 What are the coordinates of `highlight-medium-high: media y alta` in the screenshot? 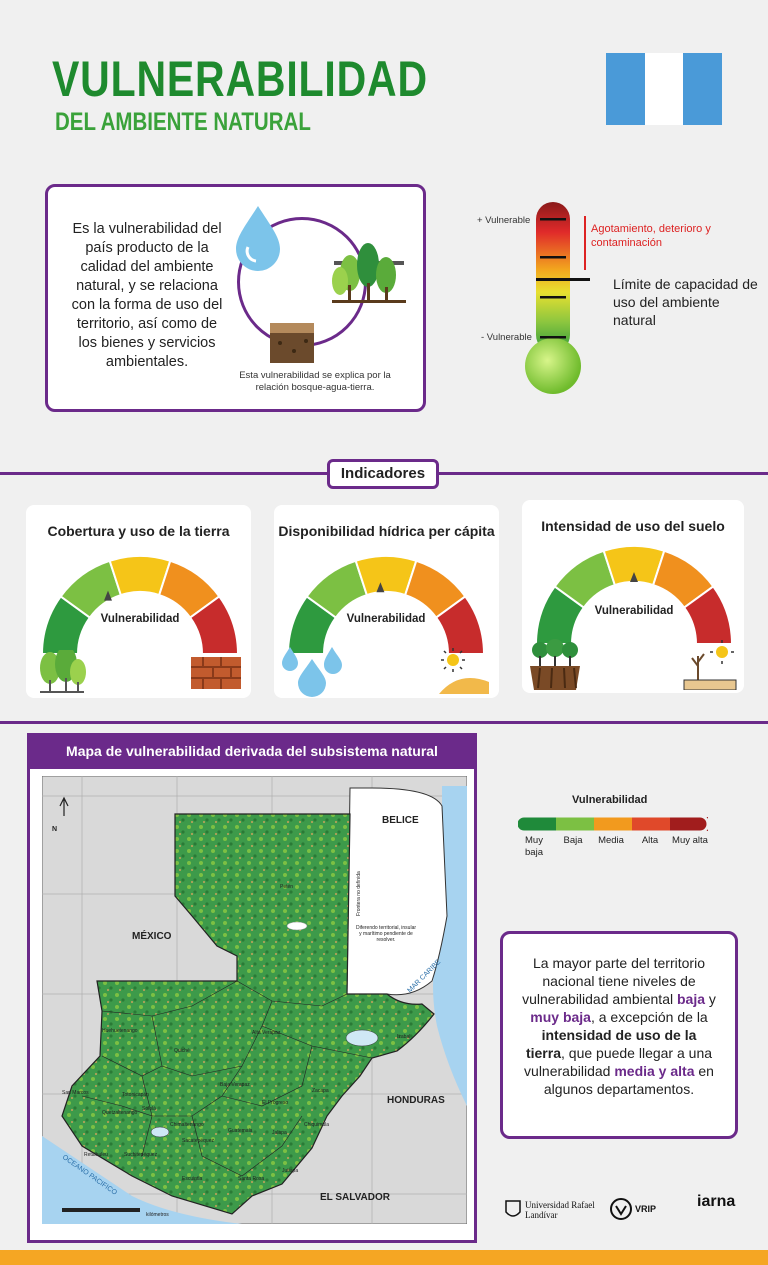 It's located at (654, 1071).